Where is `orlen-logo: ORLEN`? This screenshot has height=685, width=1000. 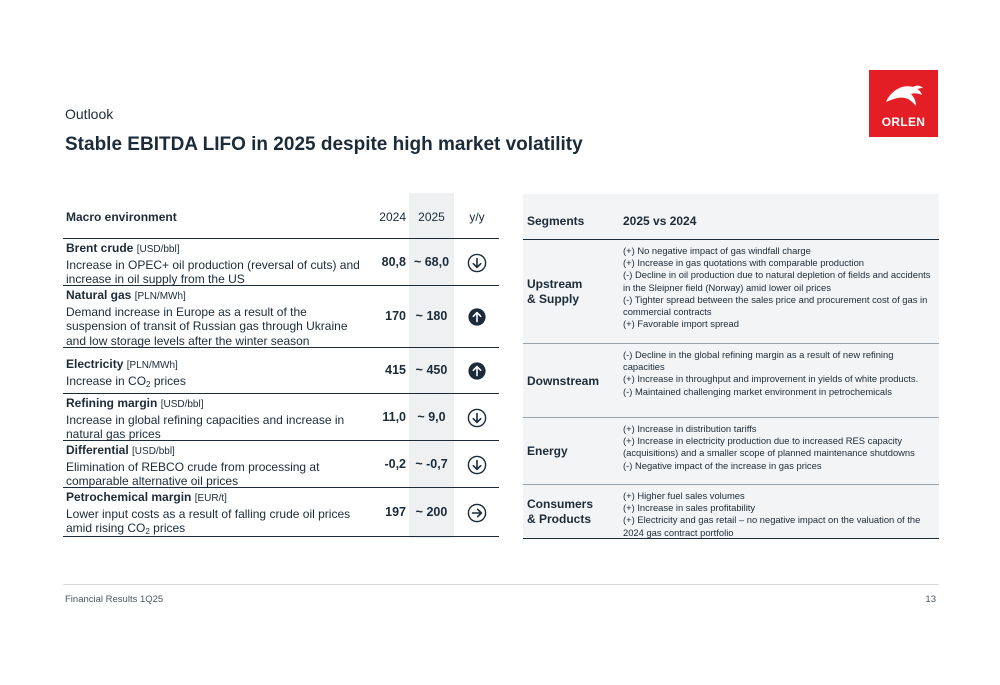 orlen-logo: ORLEN is located at coordinates (903, 103).